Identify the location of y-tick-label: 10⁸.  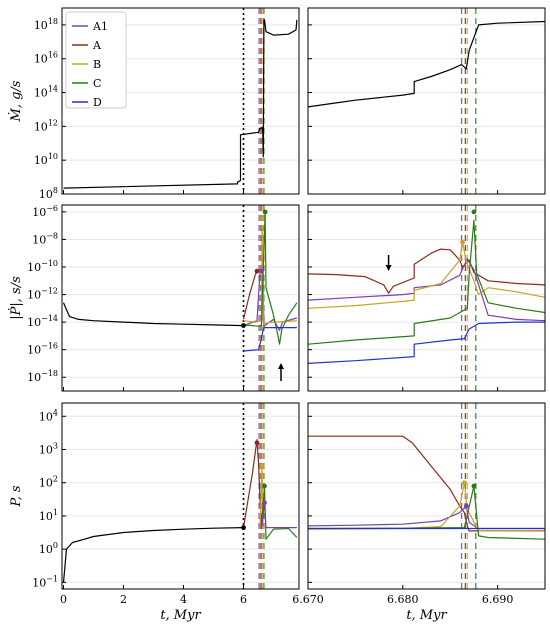
(48, 193).